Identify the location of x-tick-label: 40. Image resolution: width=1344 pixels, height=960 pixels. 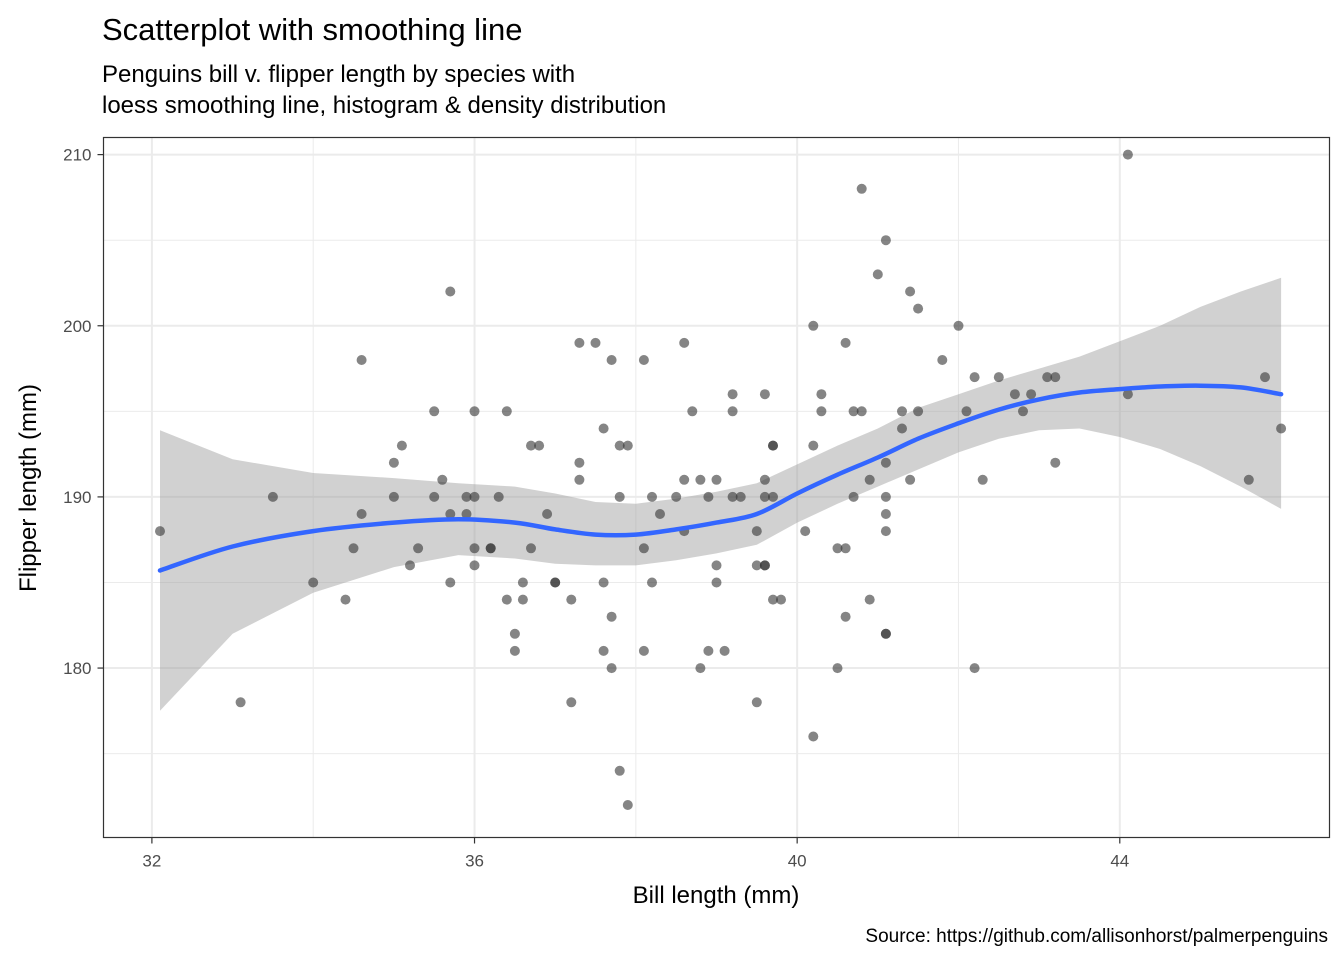
(797, 861).